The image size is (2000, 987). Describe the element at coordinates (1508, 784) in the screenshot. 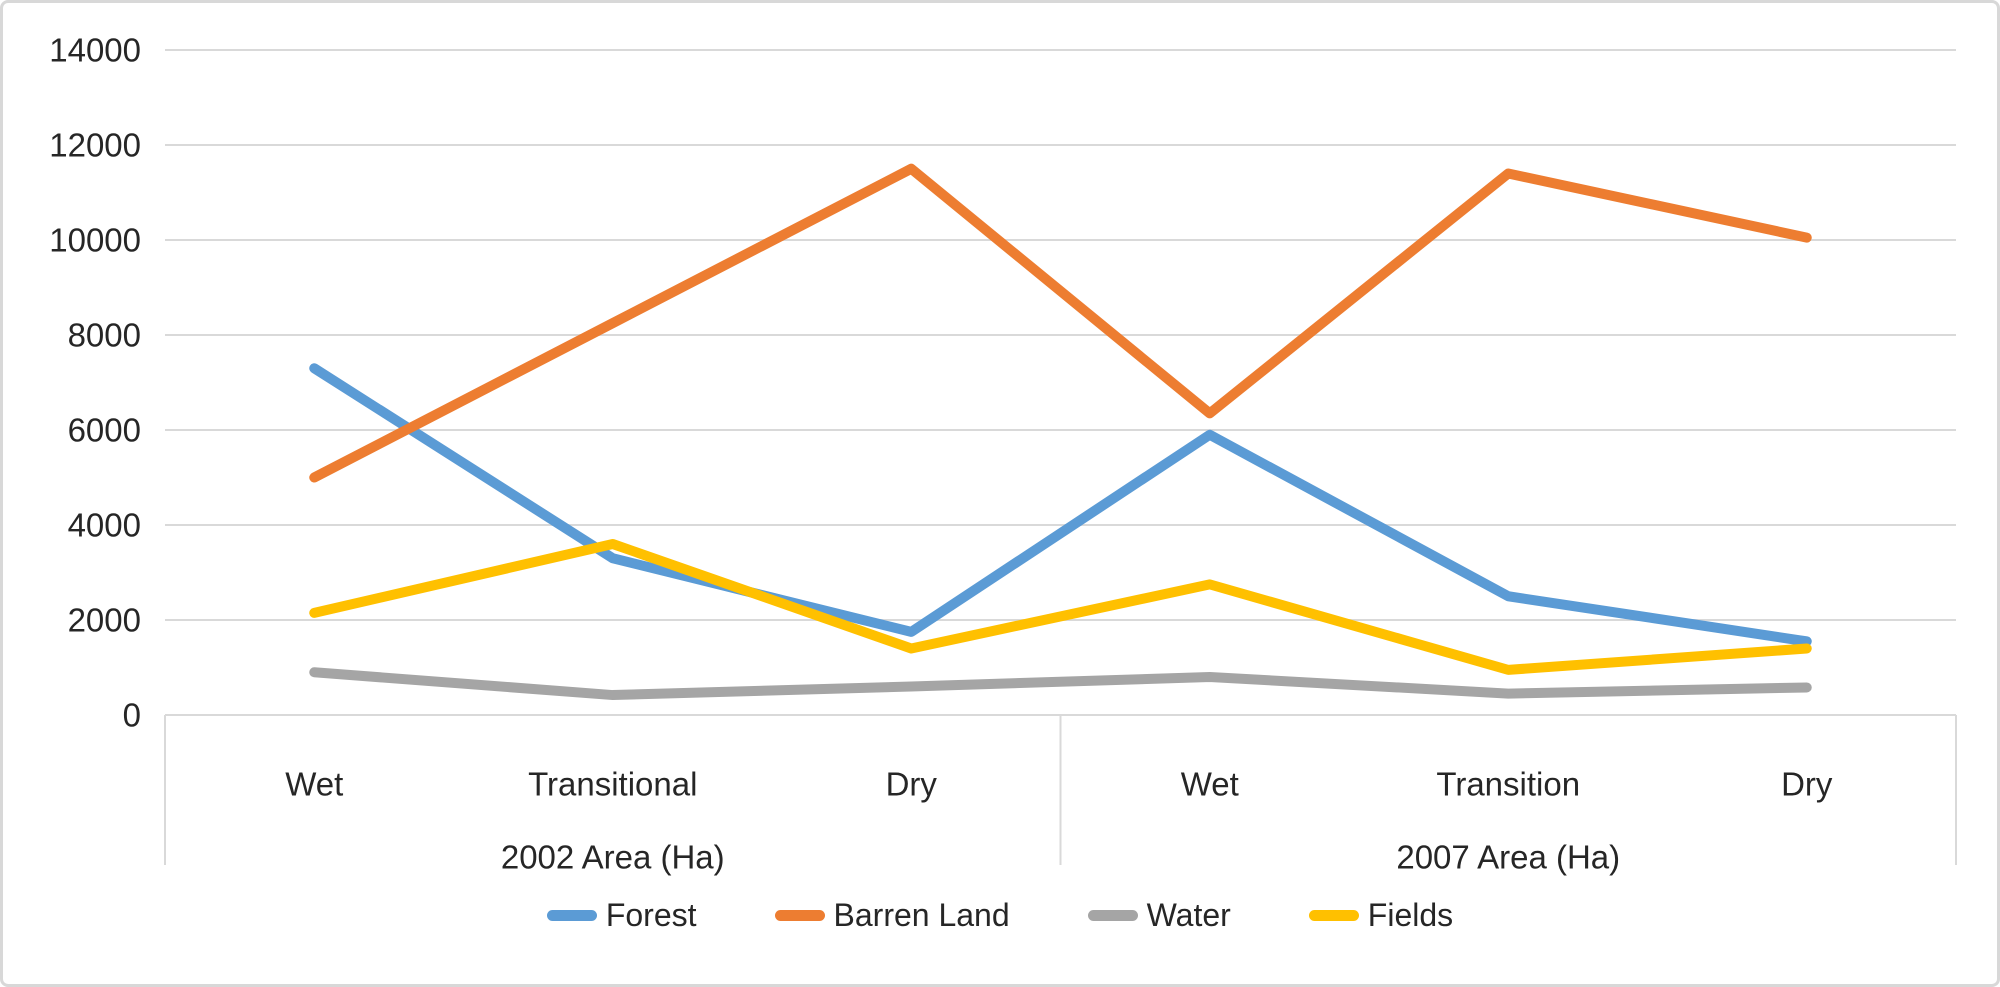

I see `category-label: Transition` at that location.